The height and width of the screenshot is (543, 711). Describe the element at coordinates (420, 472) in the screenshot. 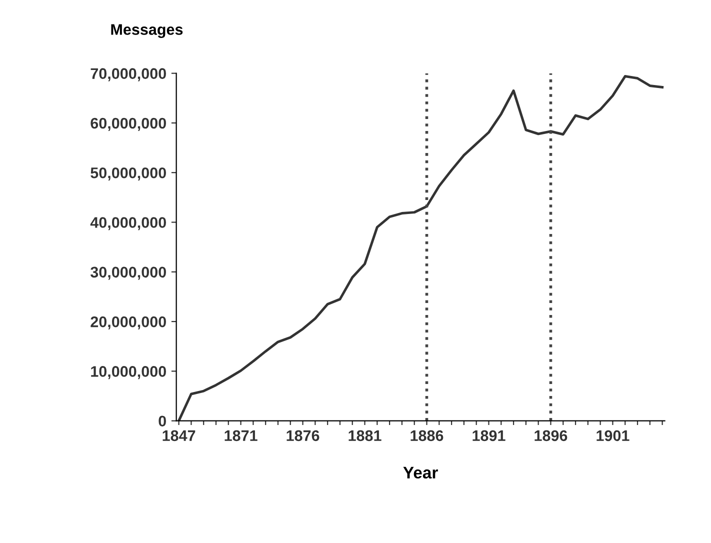

I see `x-axis-title: Year` at that location.